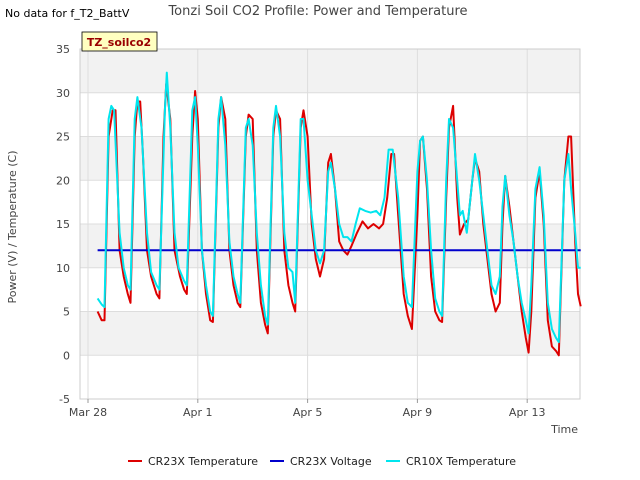 The width and height of the screenshot is (640, 480). I want to click on y-tick-label: 15, so click(63, 224).